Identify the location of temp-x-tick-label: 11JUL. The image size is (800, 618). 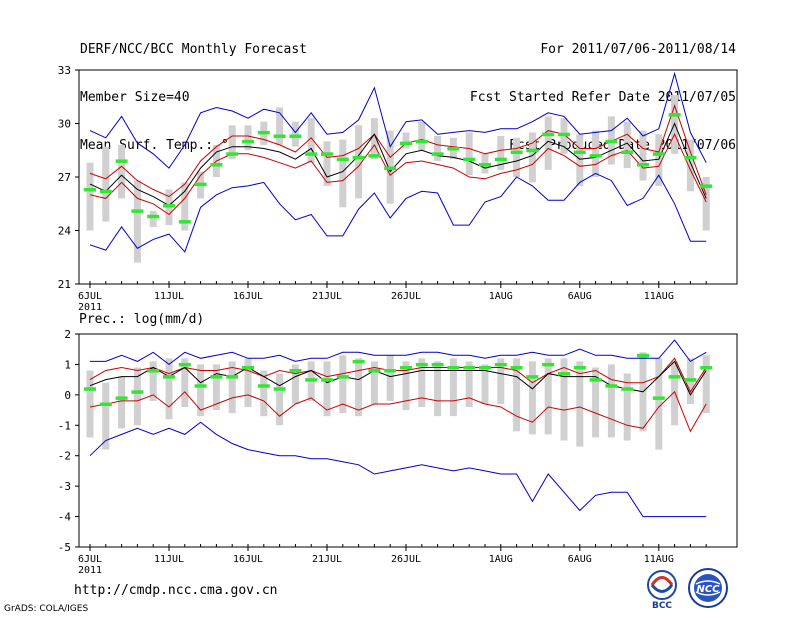
(169, 296).